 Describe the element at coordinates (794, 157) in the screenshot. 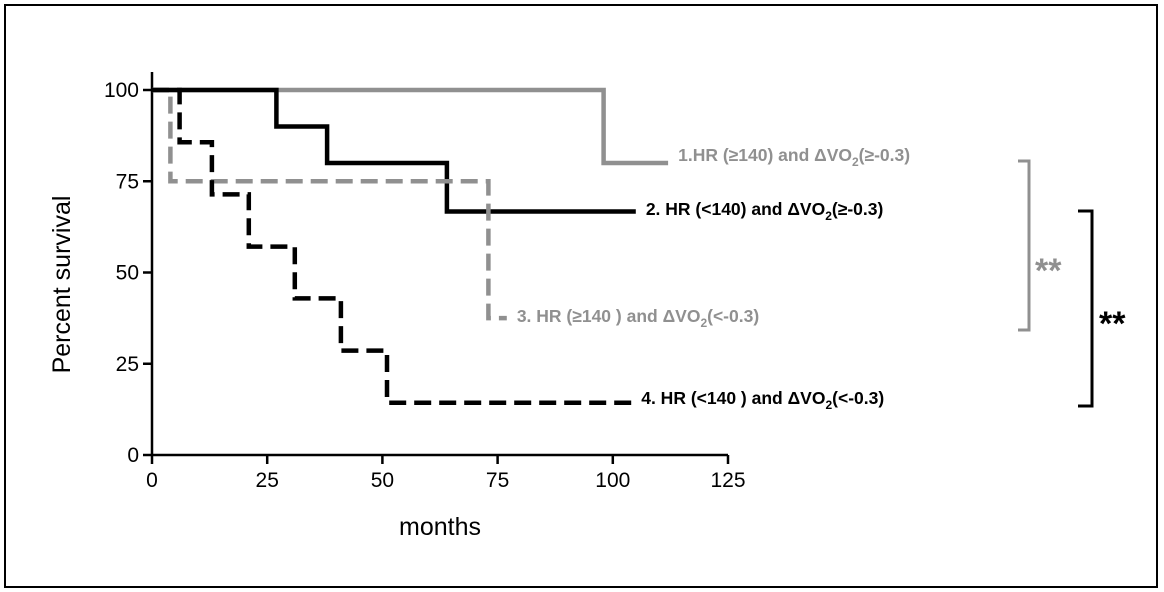

I see `series-label-1: 1.HR (≥140) and ΔVO2(≥-0.3)` at that location.